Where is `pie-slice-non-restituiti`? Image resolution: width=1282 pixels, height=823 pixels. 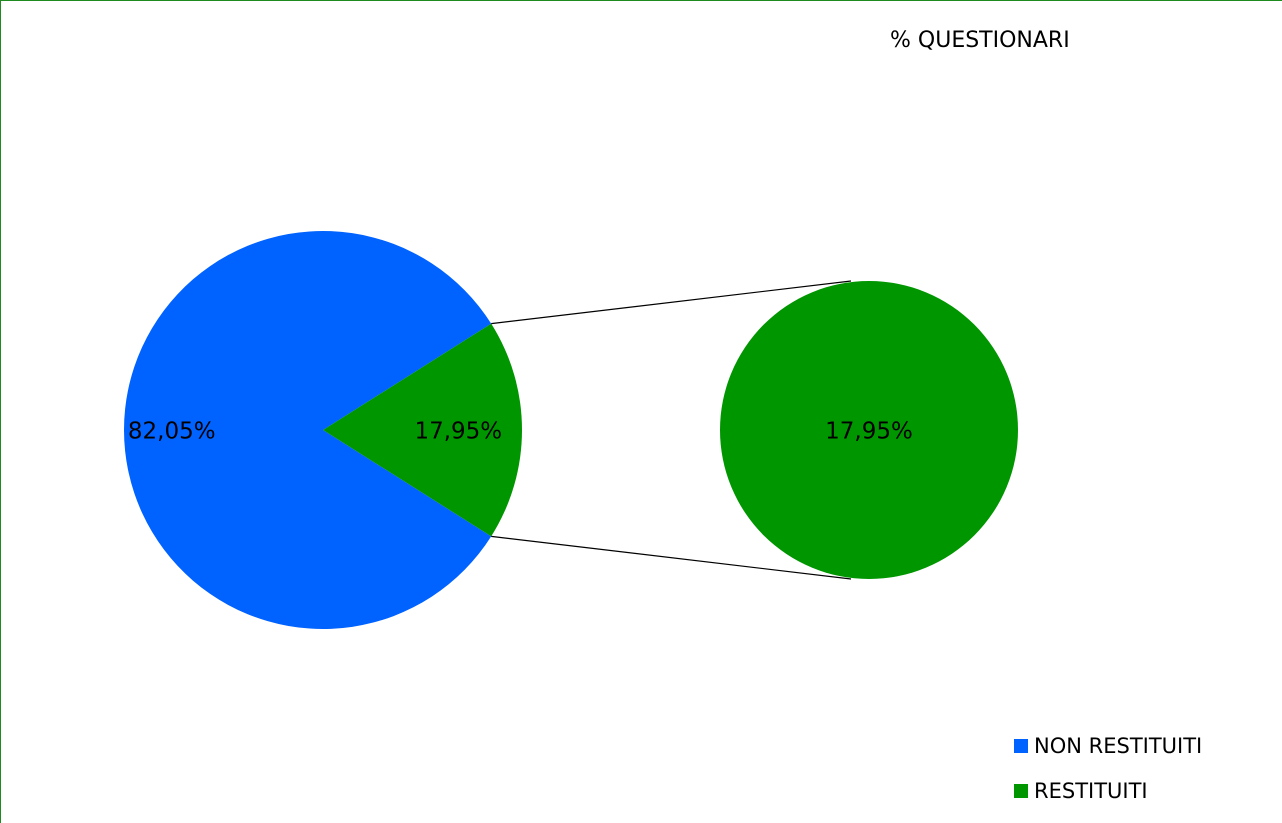 pie-slice-non-restituiti is located at coordinates (308, 430).